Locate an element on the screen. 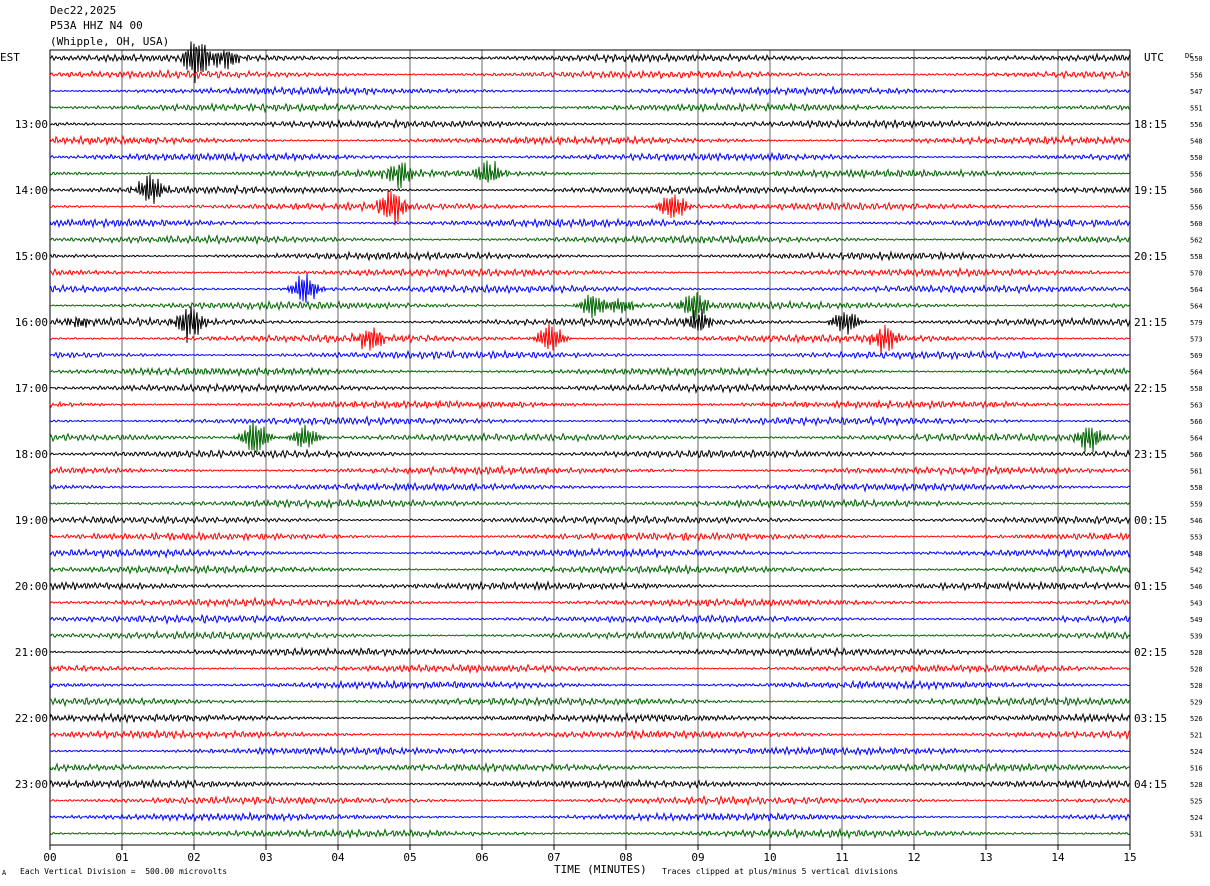  x-tick-label: 13 is located at coordinates (985, 857).